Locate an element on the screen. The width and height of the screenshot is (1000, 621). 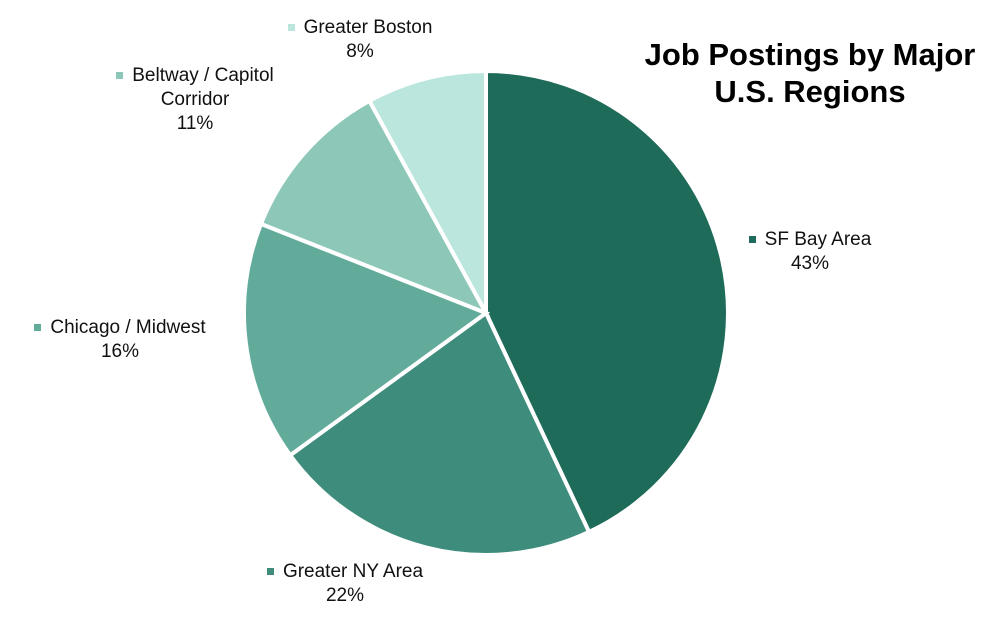
slice-label: SF Bay Area 43% is located at coordinates (810, 252).